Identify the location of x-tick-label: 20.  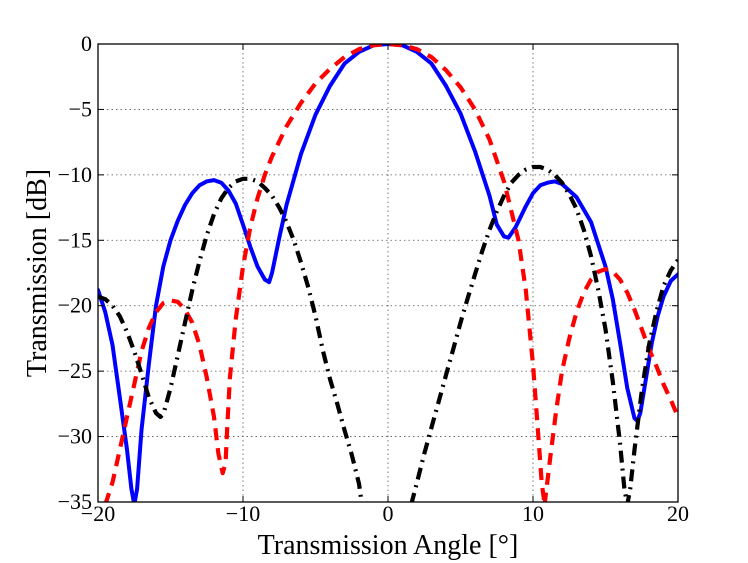
(678, 513).